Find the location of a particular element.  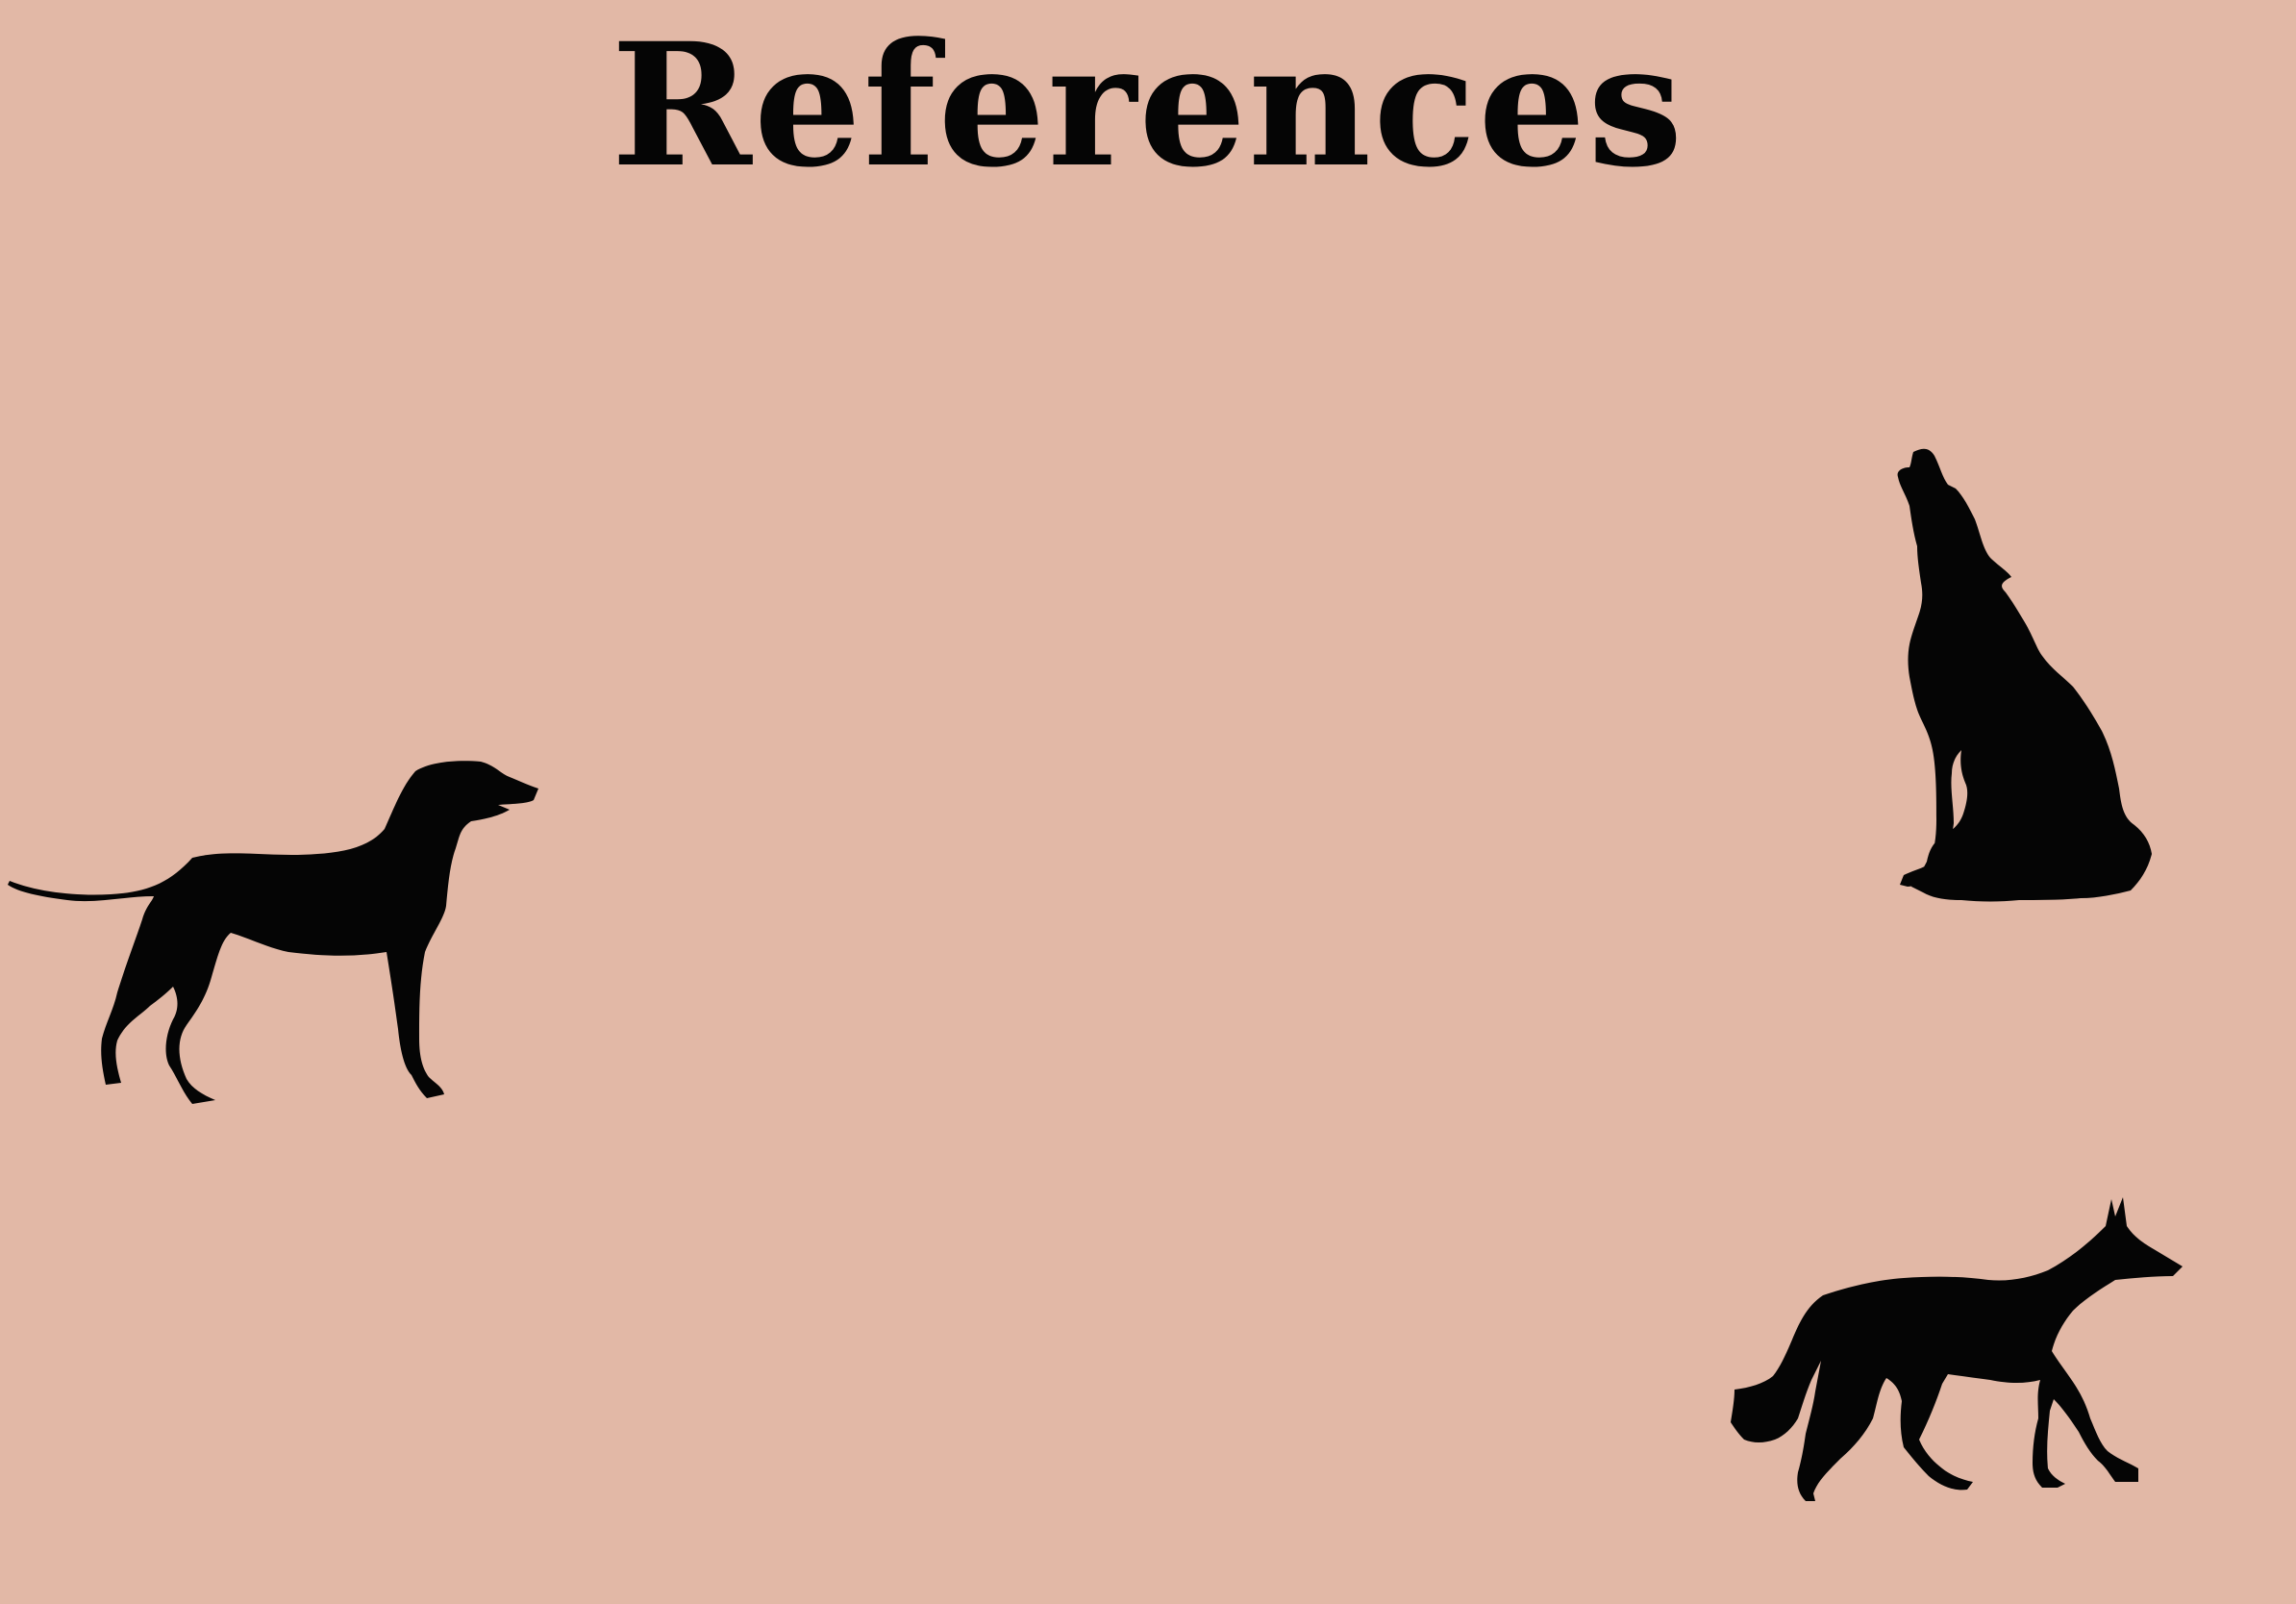

walking-canine-silhouette-icon is located at coordinates (1957, 1349).